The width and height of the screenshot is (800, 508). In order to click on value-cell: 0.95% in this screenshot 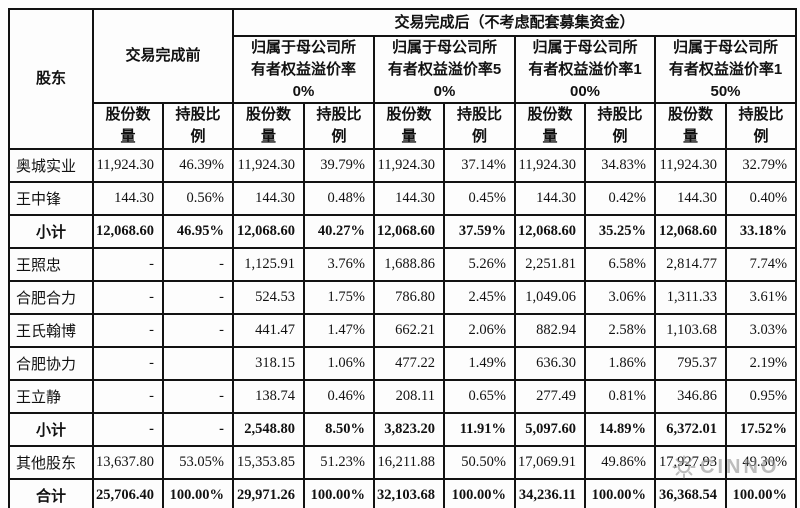, I will do `click(761, 396)`.